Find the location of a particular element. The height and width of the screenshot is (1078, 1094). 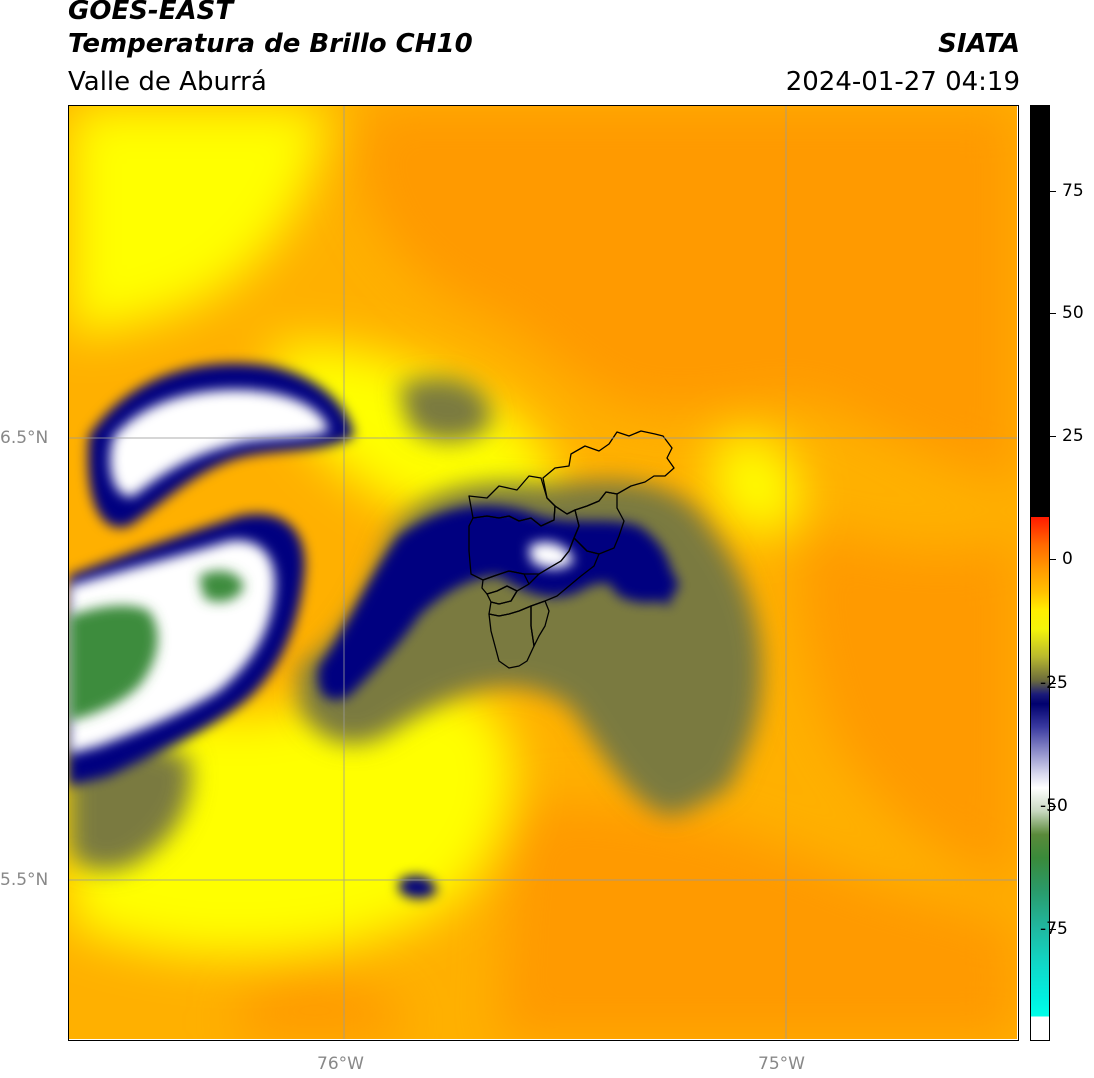

lat-label-5-5n: 5.5°N is located at coordinates (24, 880).